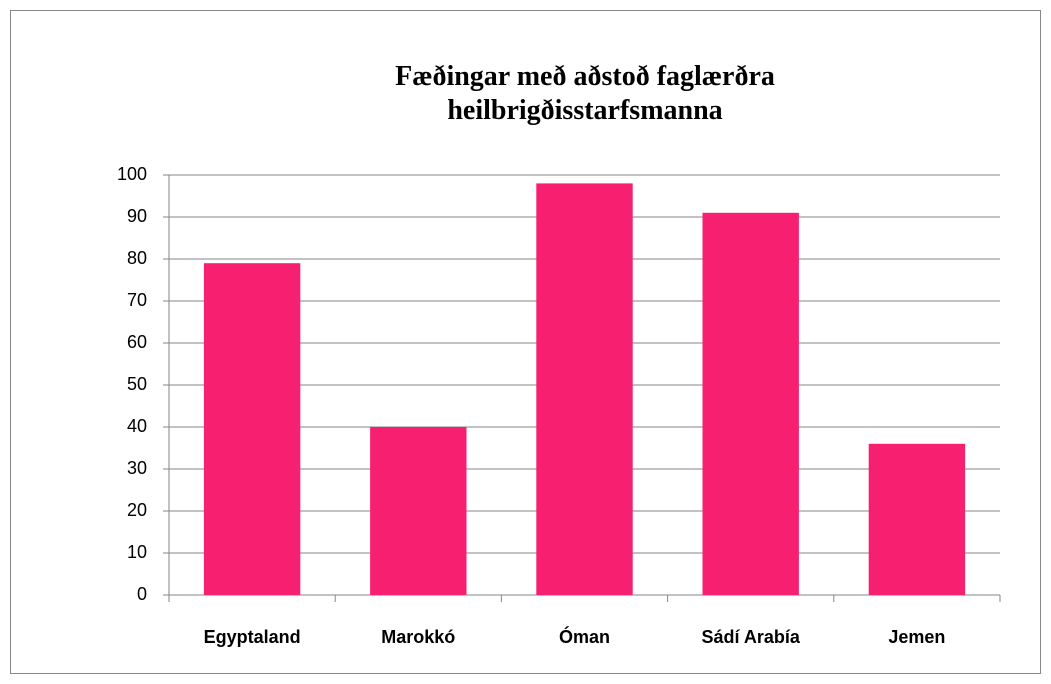  I want to click on y-tick-label: 70, so click(137, 300).